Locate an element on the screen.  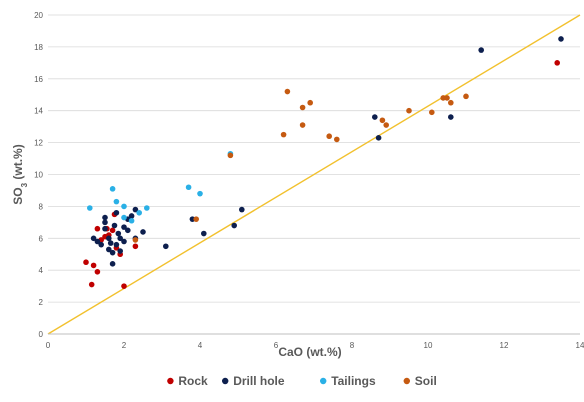
legend-label-soil: Soil is located at coordinates (426, 381).